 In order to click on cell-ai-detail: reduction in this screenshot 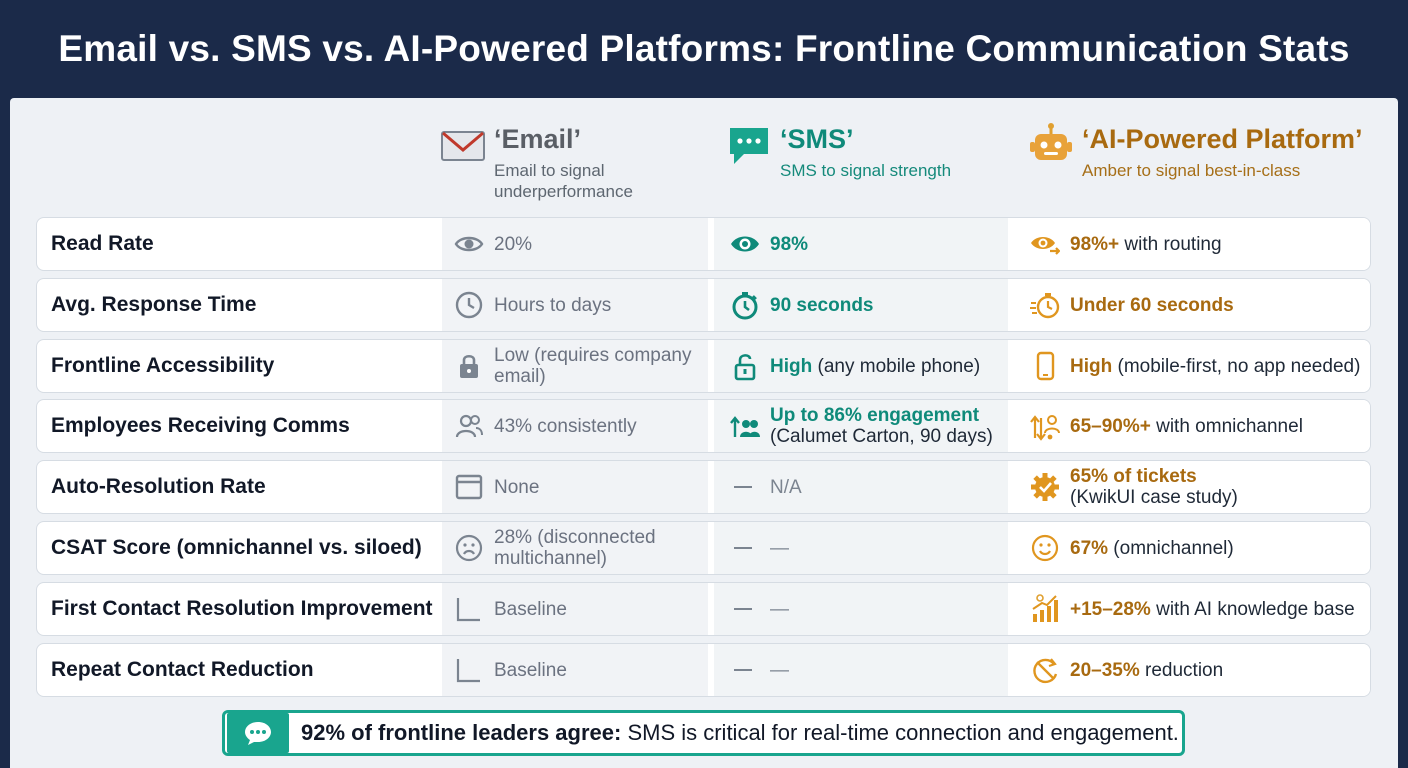, I will do `click(1181, 670)`.